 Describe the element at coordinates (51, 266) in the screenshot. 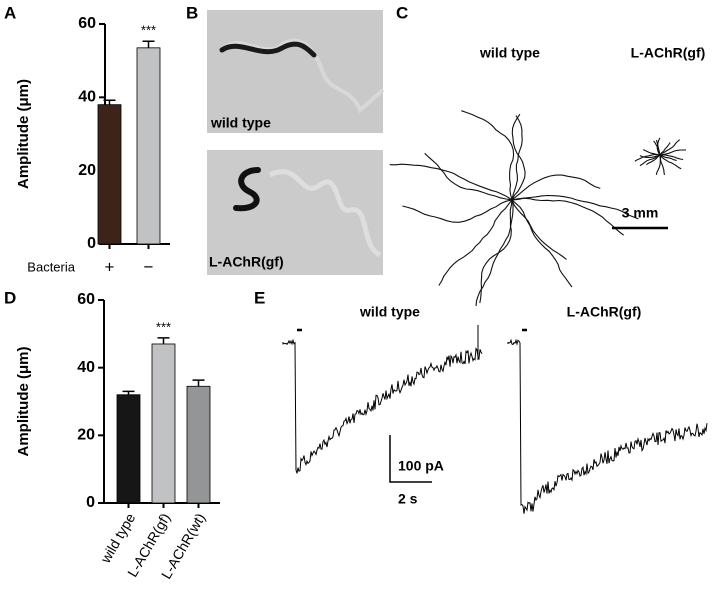

I see `x-axis-label: Bacteria` at that location.